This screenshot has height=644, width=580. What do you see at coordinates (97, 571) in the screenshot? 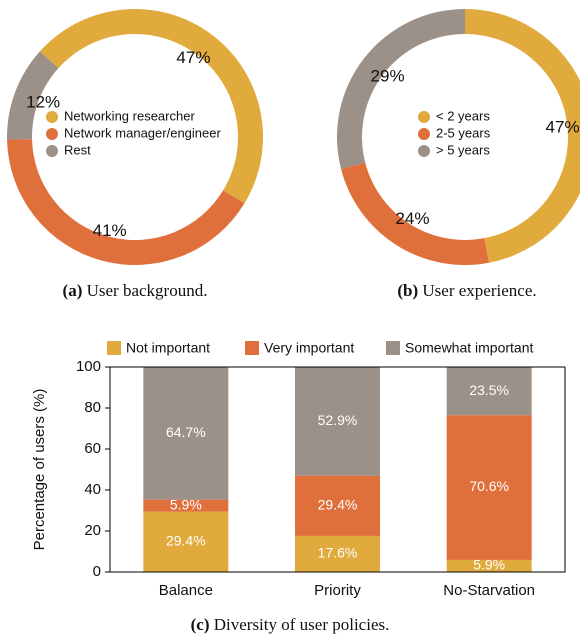
I see `y-tick-label: 0` at bounding box center [97, 571].